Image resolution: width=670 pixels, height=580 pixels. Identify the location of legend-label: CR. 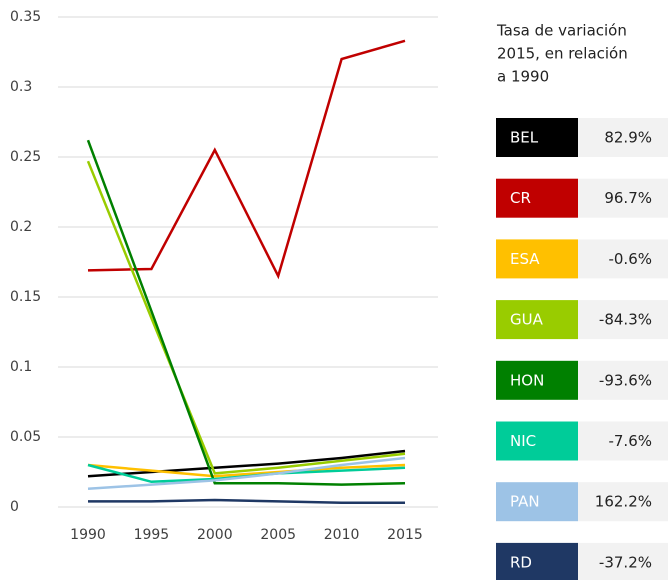
(520, 198).